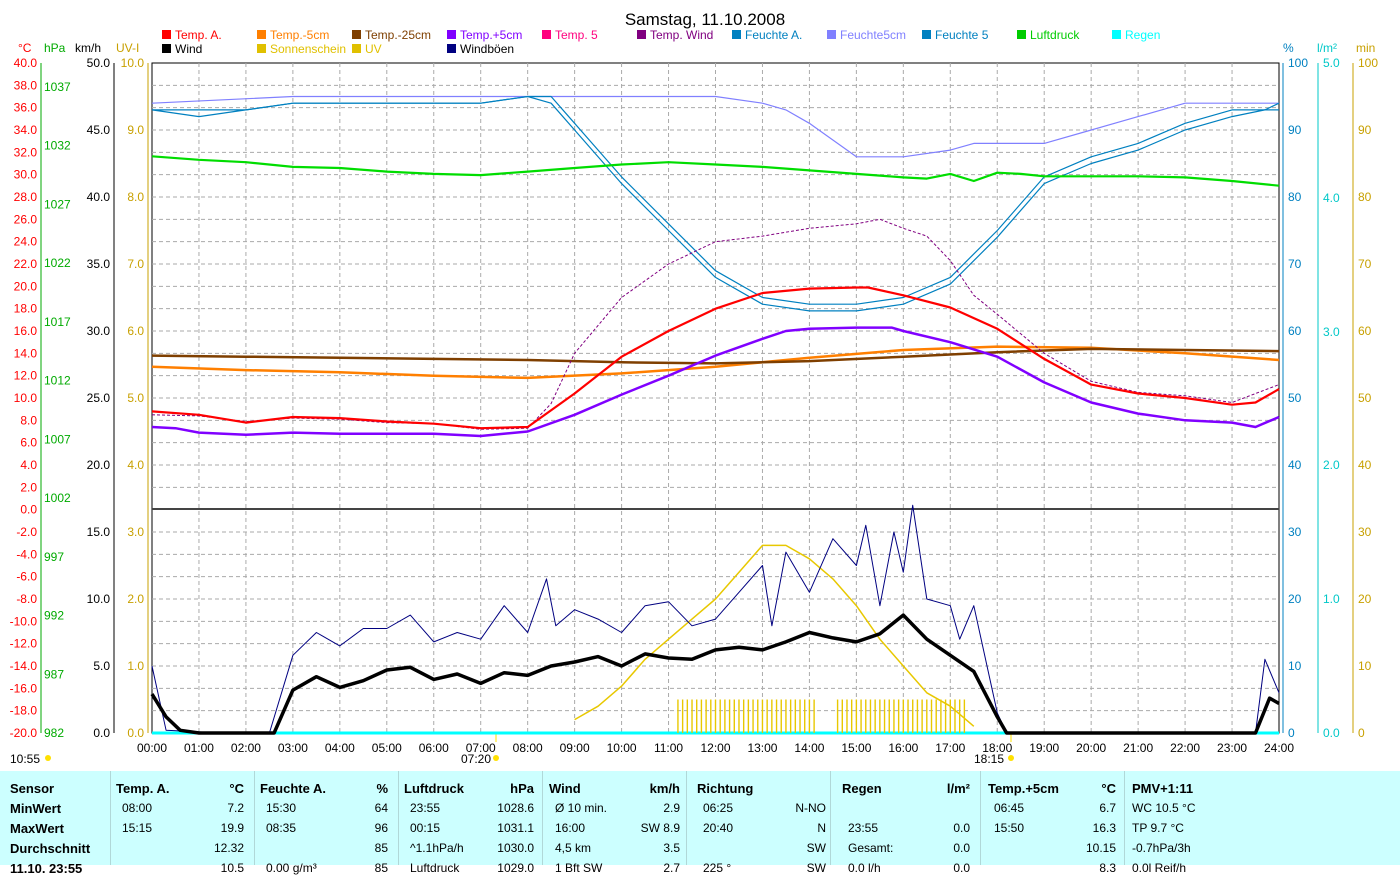  Describe the element at coordinates (1327, 48) in the screenshot. I see `unit-label-lm2: l/m²` at that location.